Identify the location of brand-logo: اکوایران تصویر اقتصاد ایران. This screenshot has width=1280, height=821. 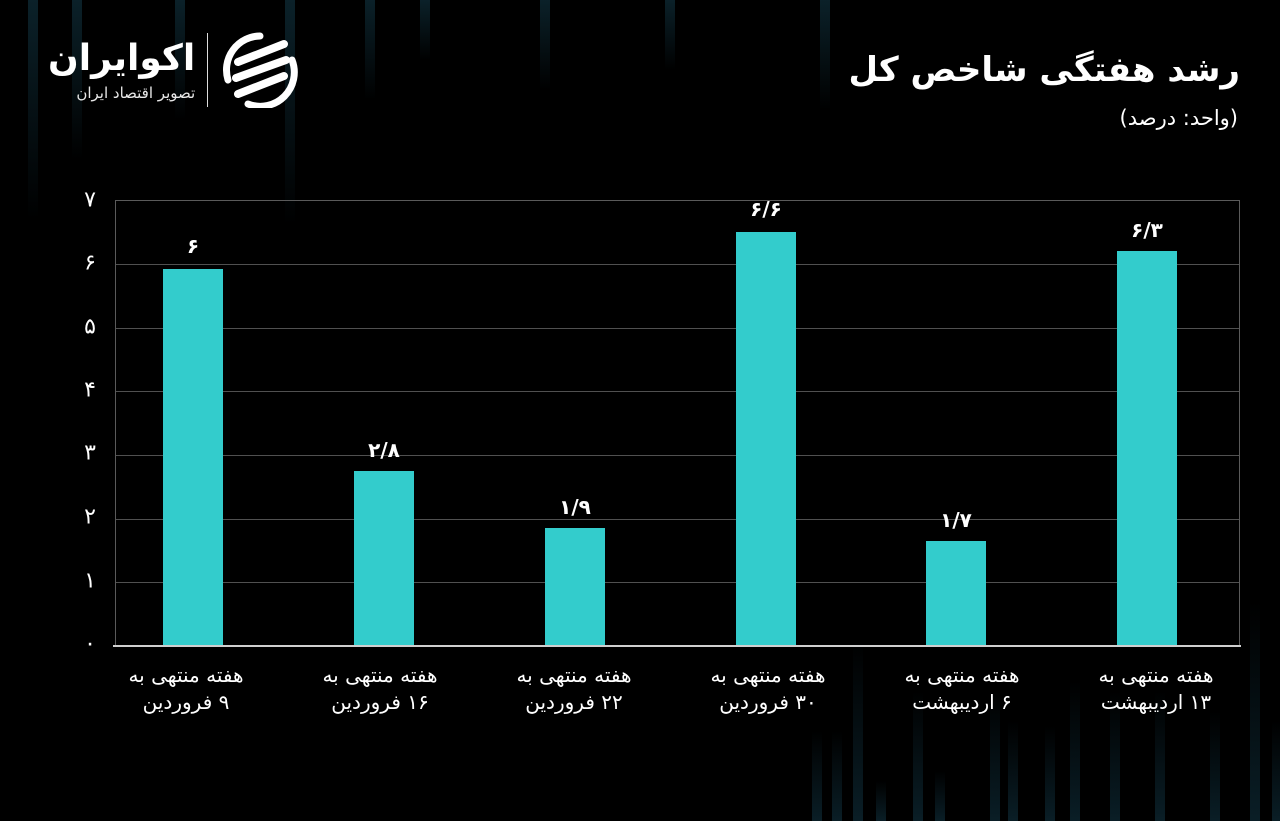
(173, 70).